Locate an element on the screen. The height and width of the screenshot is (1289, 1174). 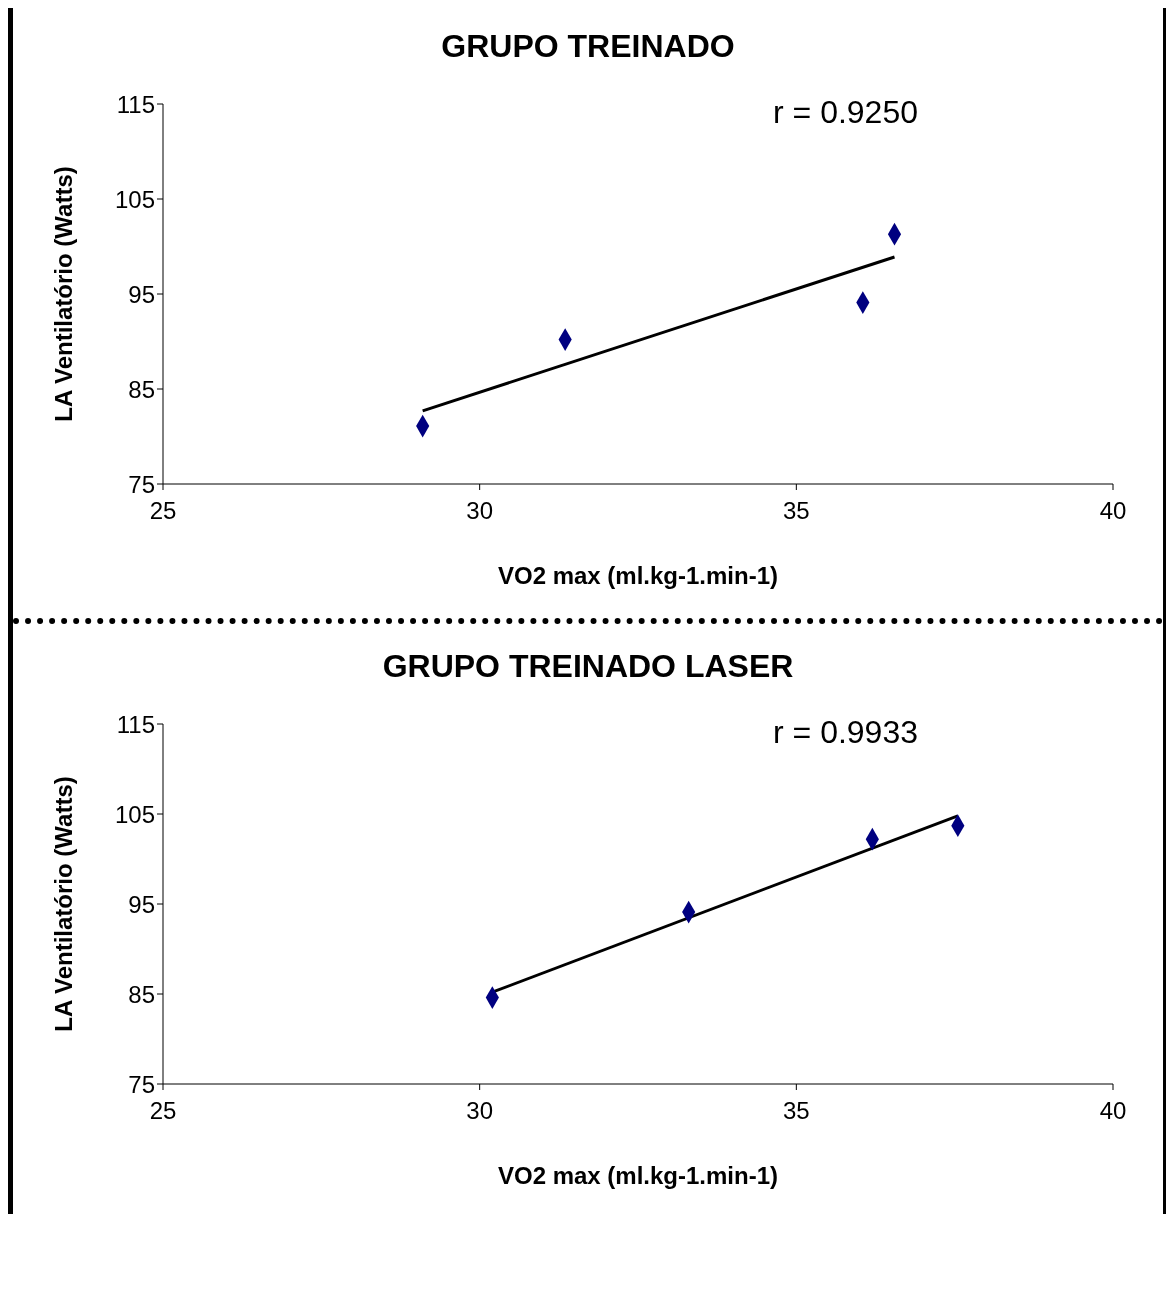
annotation: r = 0.9933 is located at coordinates (845, 732).